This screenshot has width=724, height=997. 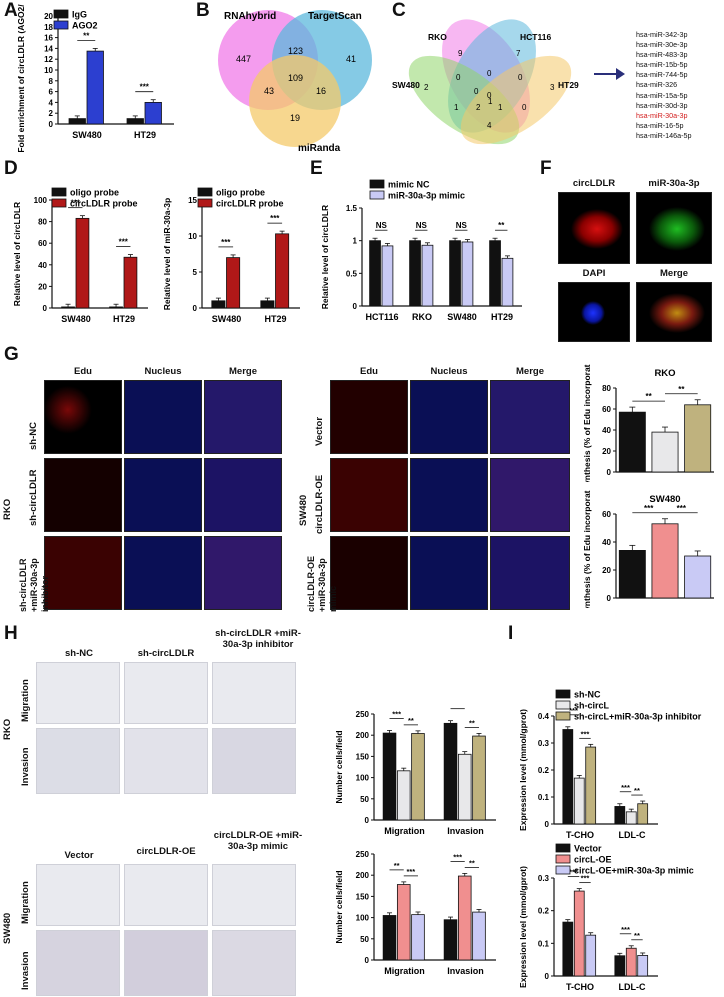 I want to click on y-tick-label: 20, so click(x=42, y=286).